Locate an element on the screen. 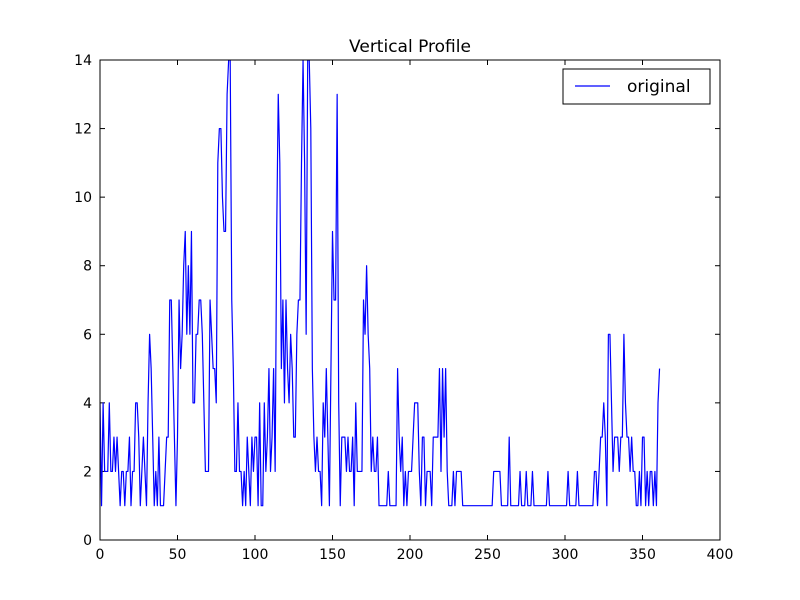 This screenshot has width=800, height=600. y-tick-label: 4 is located at coordinates (87, 404).